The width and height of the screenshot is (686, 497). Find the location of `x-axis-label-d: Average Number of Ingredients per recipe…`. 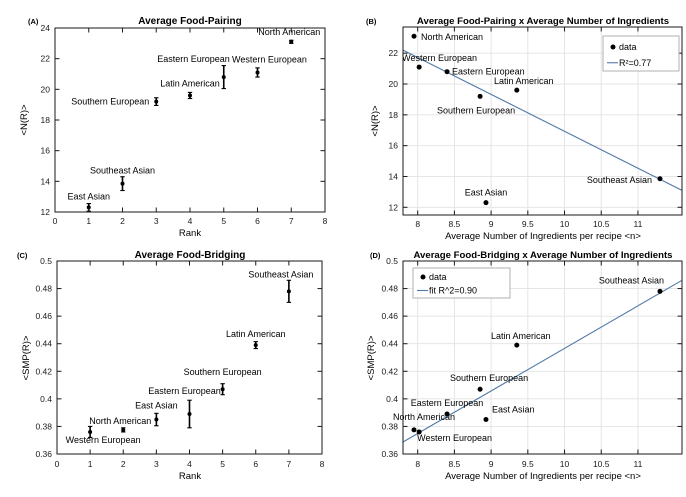

x-axis-label-d: Average Number of Ingredients per recipe… is located at coordinates (543, 476).